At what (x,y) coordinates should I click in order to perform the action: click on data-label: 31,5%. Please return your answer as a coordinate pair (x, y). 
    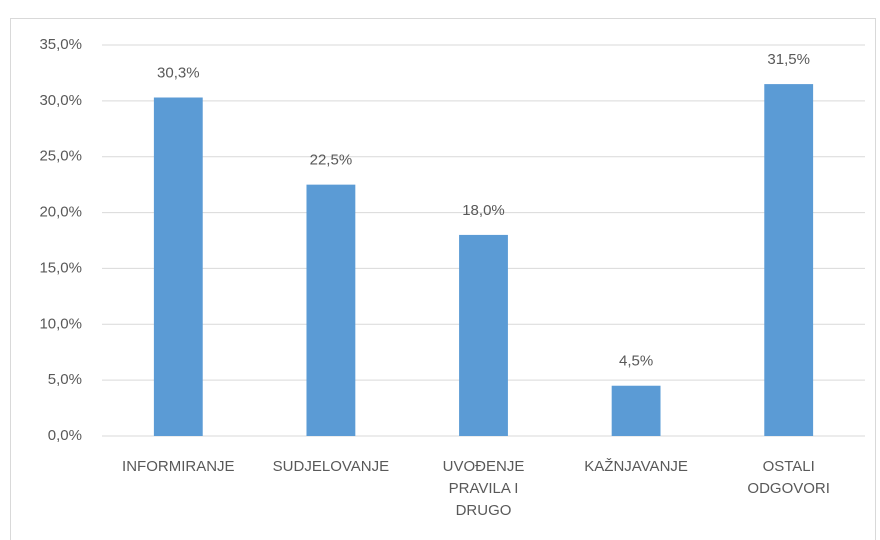
    Looking at the image, I should click on (788, 59).